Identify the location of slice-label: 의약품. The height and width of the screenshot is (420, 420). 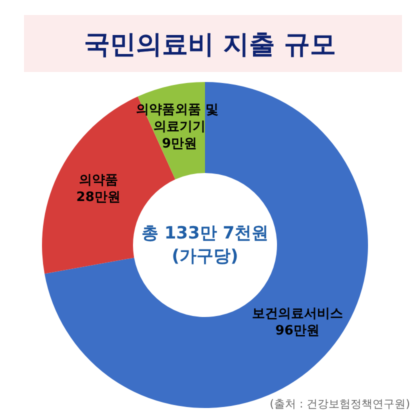
(98, 180).